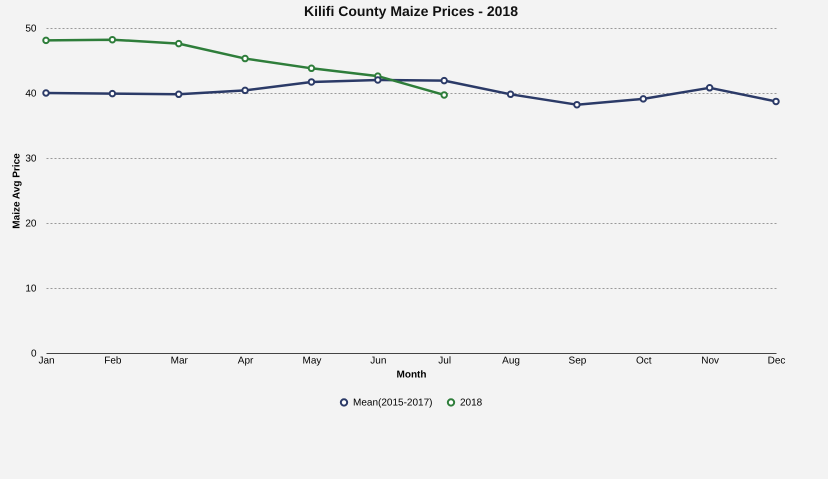  Describe the element at coordinates (577, 361) in the screenshot. I see `x-tick-label: Sep` at that location.